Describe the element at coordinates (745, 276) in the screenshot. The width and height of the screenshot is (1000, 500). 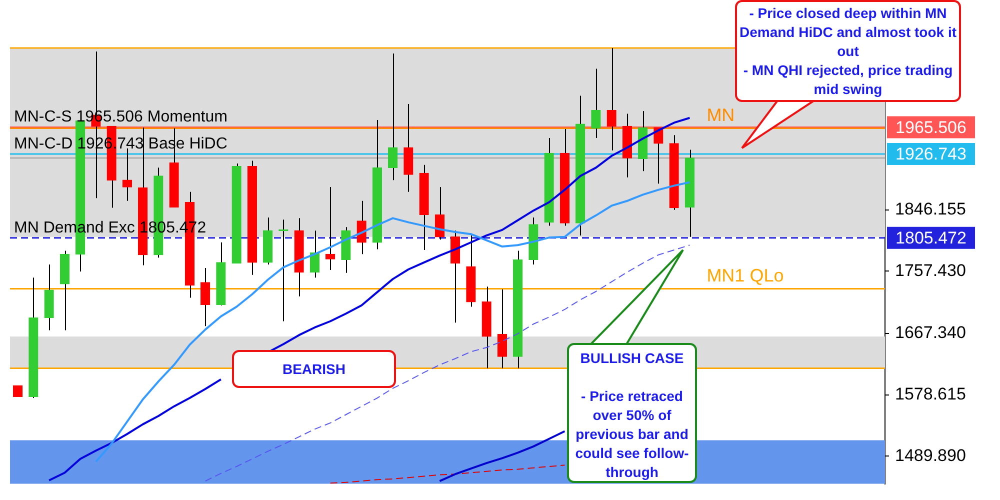
I see `ref-line-label: MN1 QLo` at that location.